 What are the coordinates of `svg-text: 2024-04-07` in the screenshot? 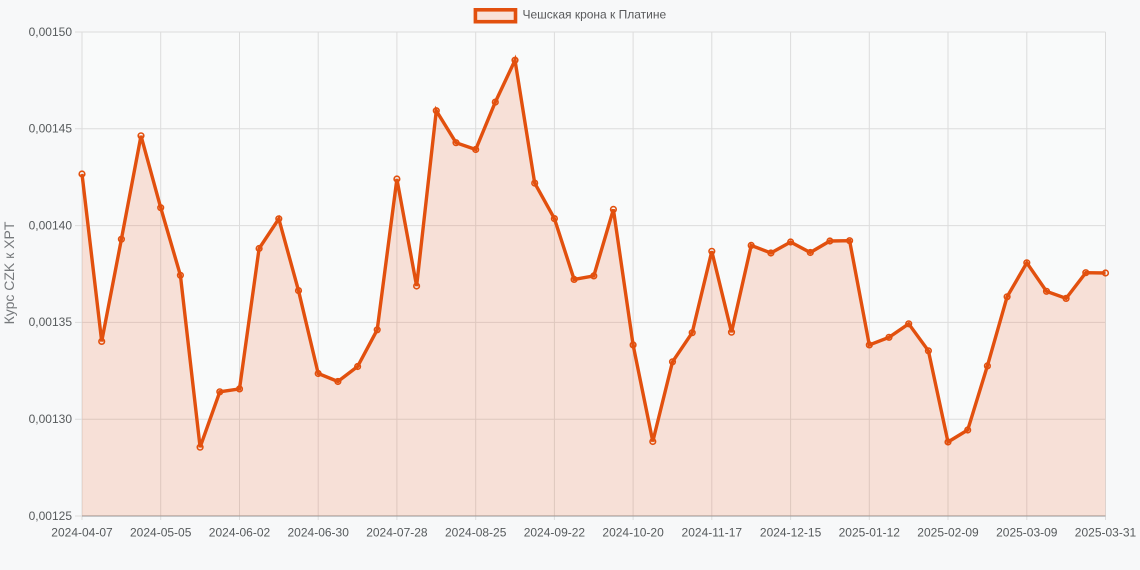 It's located at (82, 533).